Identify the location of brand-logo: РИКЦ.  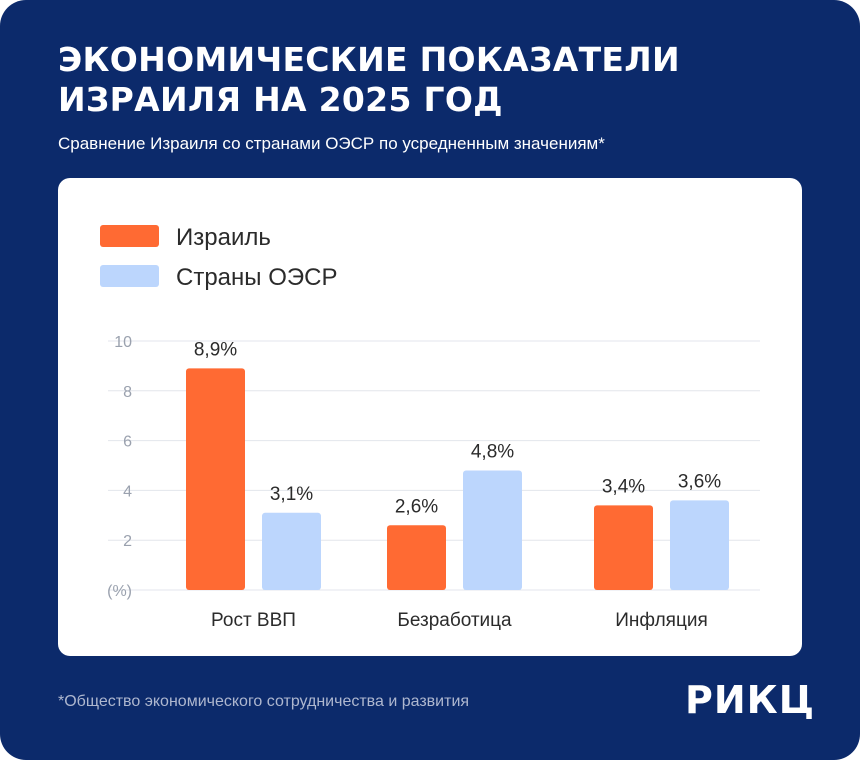
(750, 700).